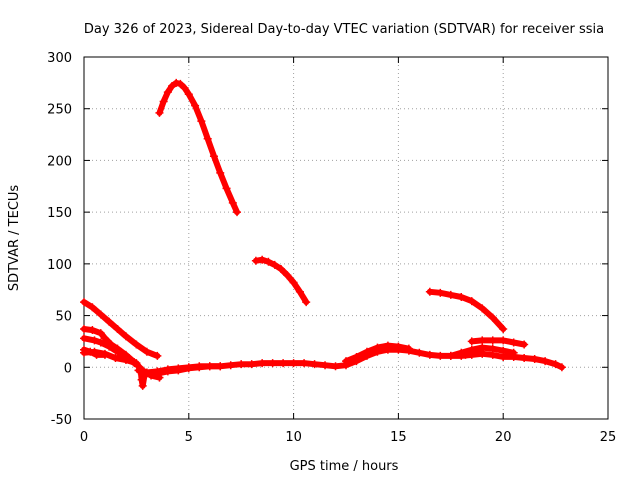 Image resolution: width=640 pixels, height=480 pixels. I want to click on y-tick-label: 0, so click(68, 368).